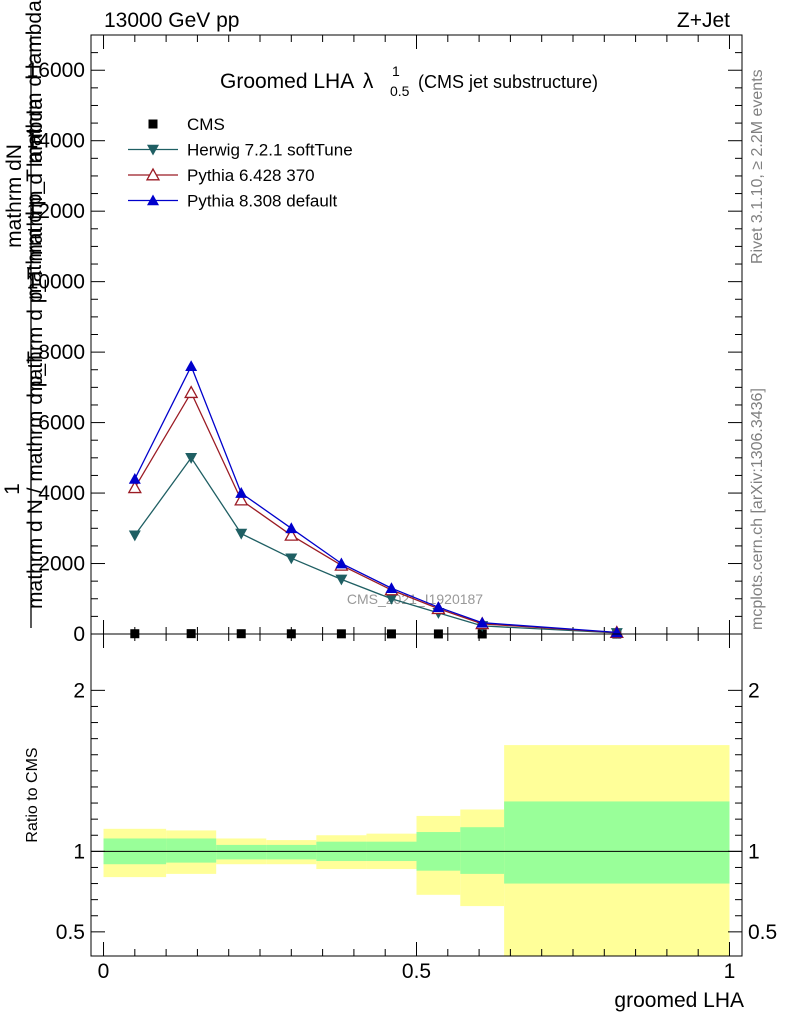  What do you see at coordinates (416, 971) in the screenshot?
I see `ratio-xtick-label: 0.5` at bounding box center [416, 971].